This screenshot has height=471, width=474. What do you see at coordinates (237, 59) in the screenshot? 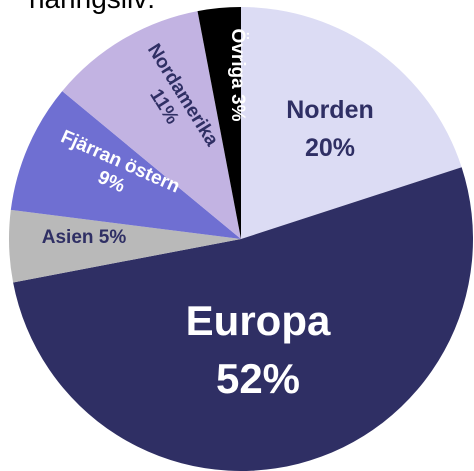
I see `category-name: Övriga` at bounding box center [237, 59].